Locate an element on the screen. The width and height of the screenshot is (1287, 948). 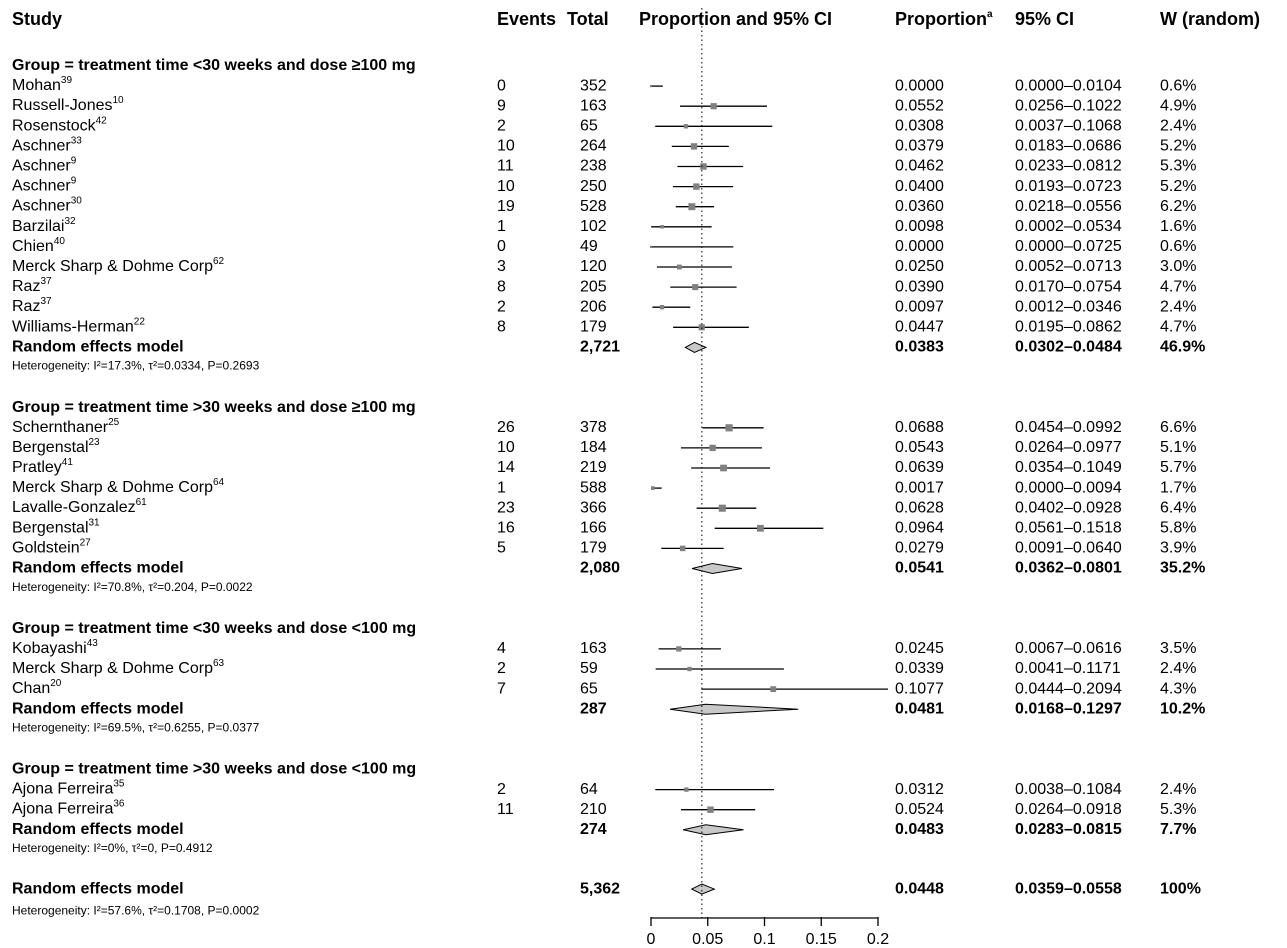
x-tick-label: 0.2 is located at coordinates (878, 939).